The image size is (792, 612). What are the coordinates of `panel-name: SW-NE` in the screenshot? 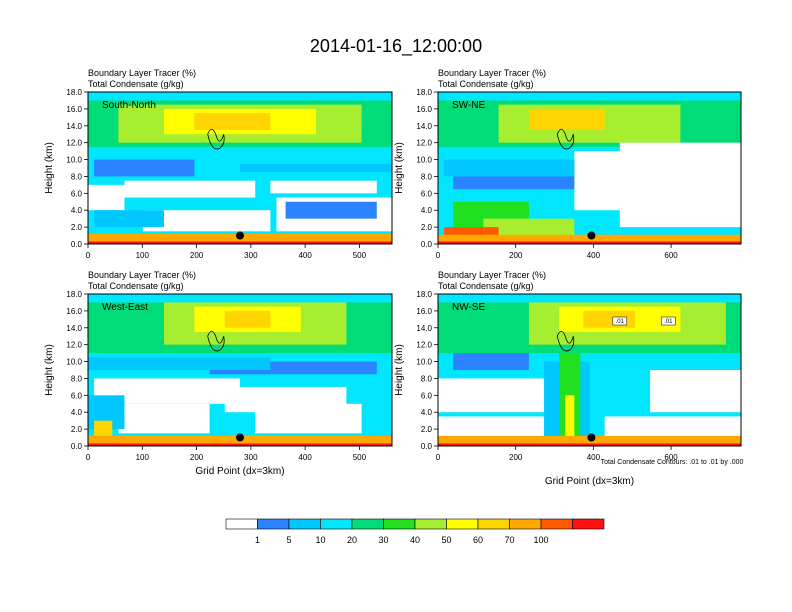 It's located at (468, 105).